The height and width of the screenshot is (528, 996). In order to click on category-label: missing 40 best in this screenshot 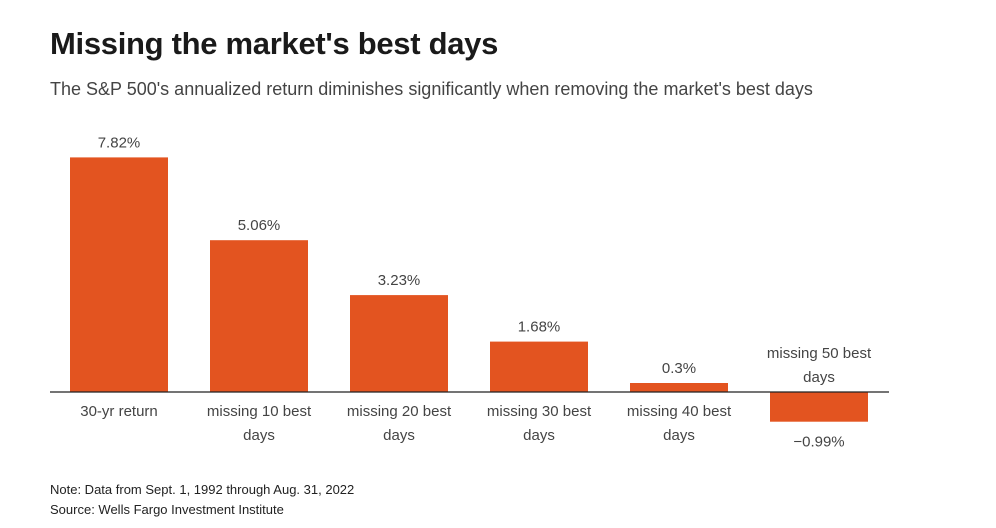, I will do `click(679, 411)`.